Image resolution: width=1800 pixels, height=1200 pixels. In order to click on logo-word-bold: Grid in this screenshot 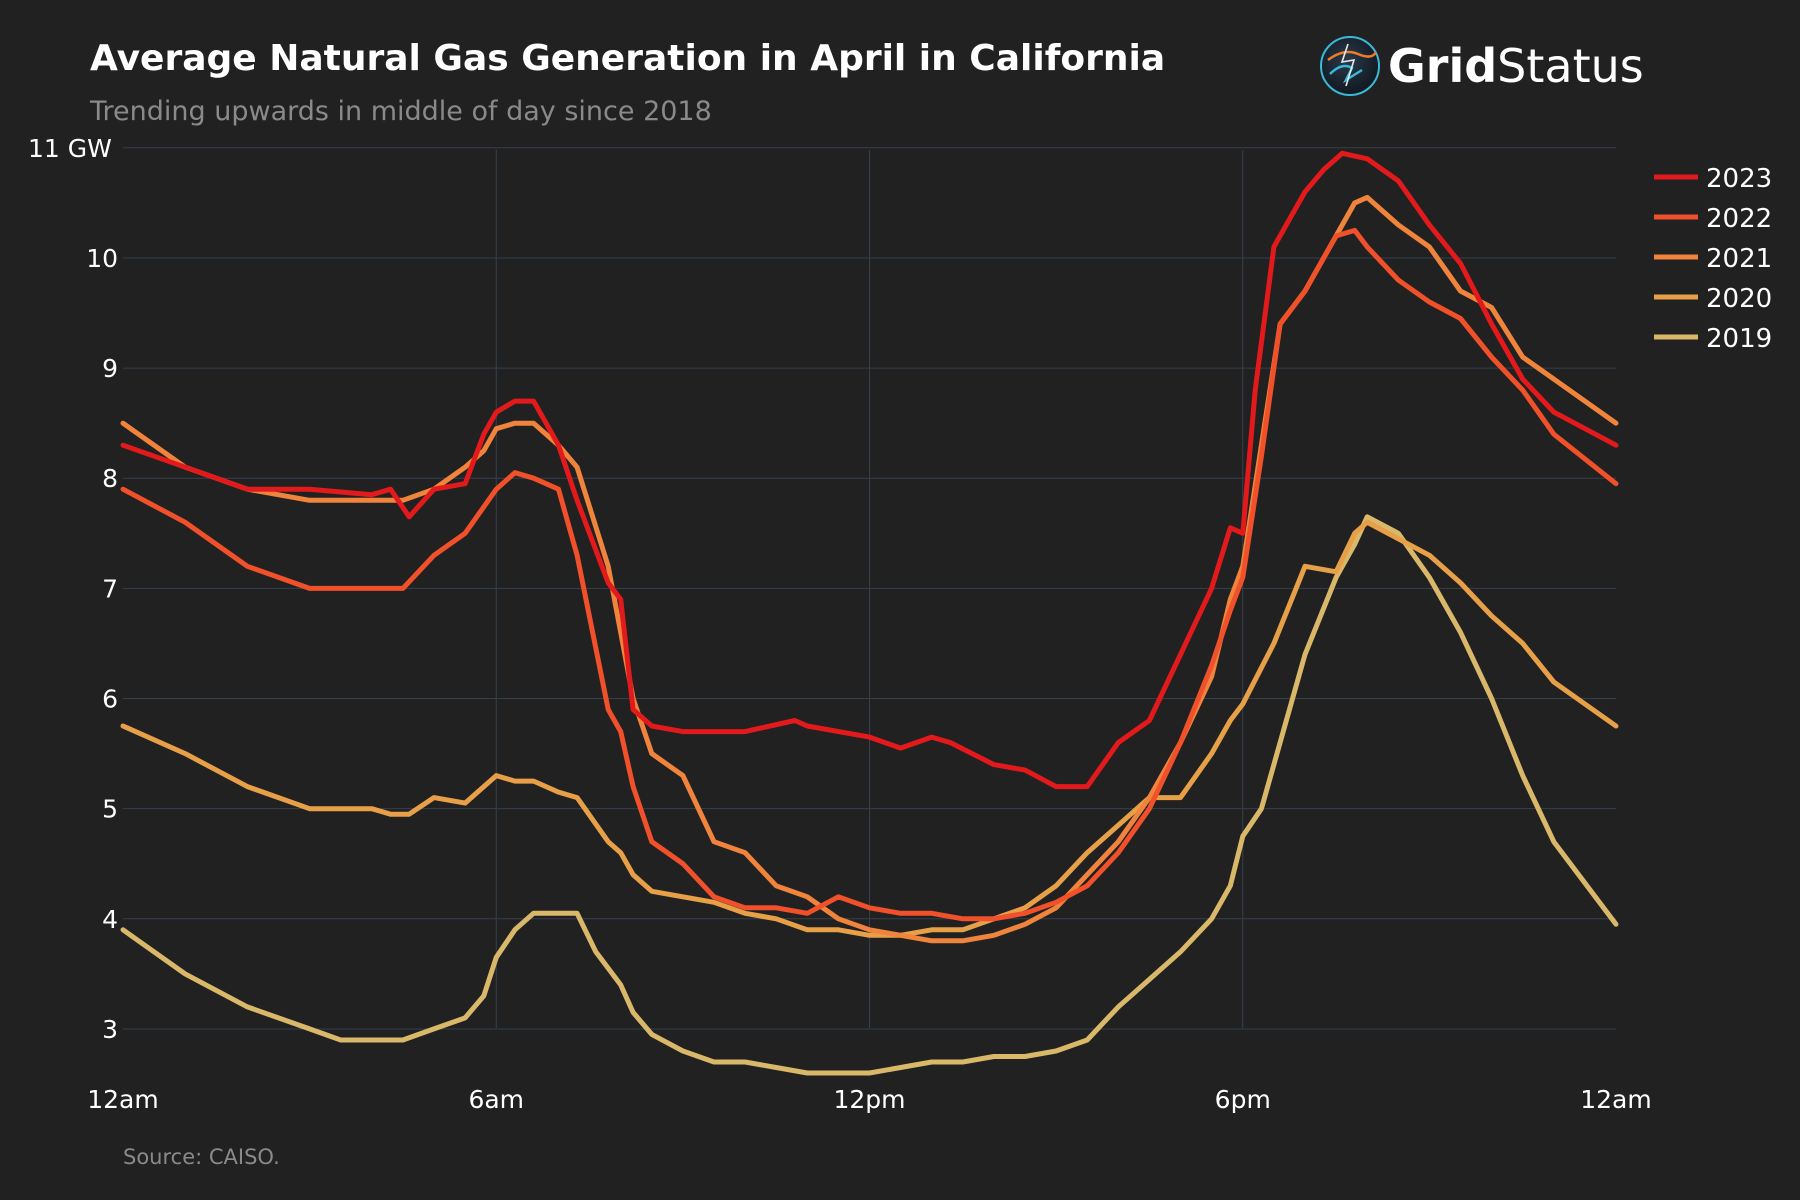, I will do `click(1443, 66)`.